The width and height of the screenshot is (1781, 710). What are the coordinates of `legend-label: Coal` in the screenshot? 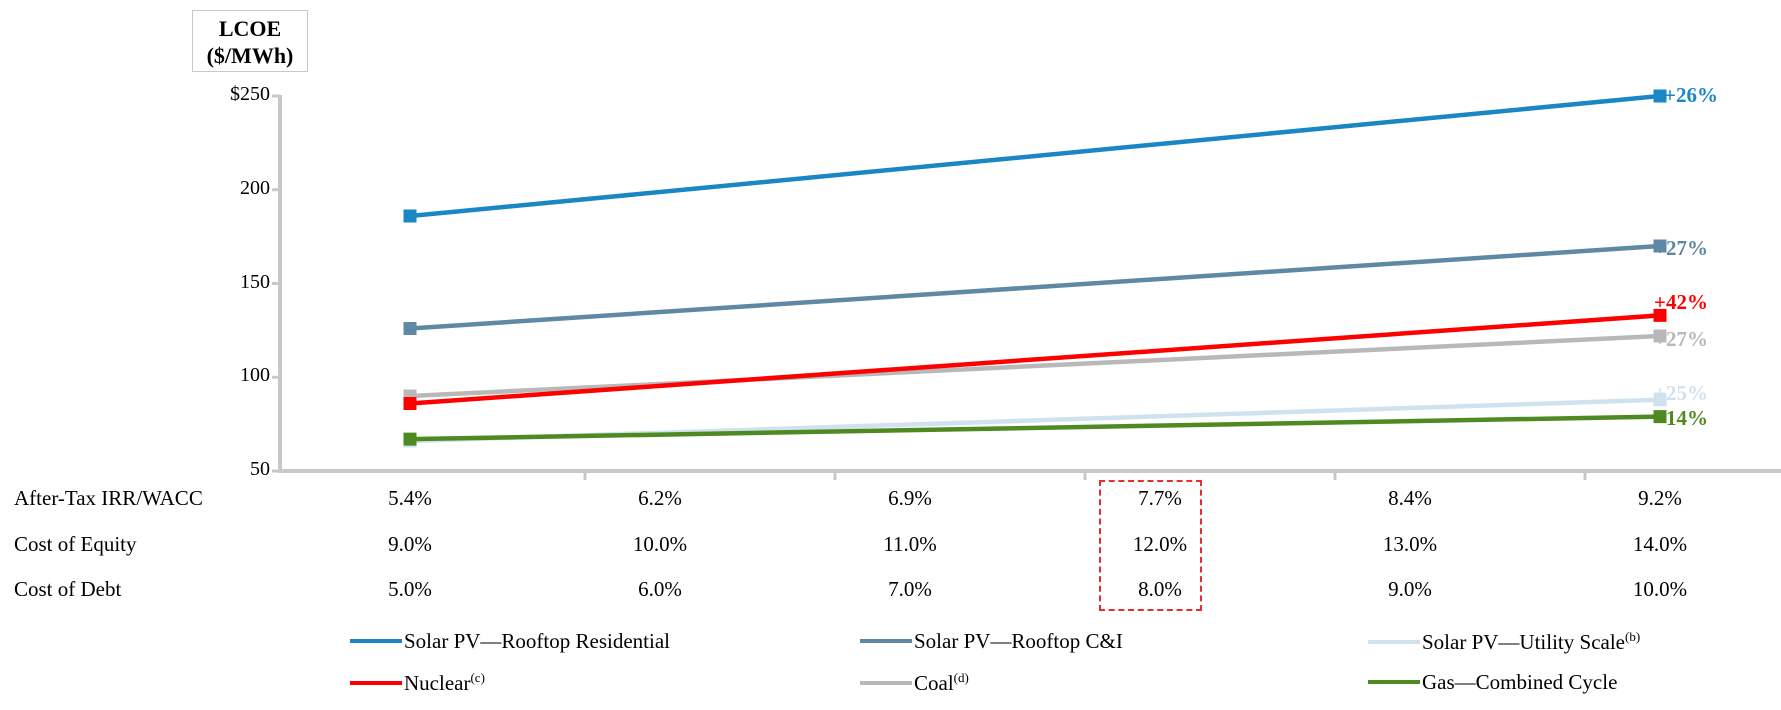 It's located at (934, 683).